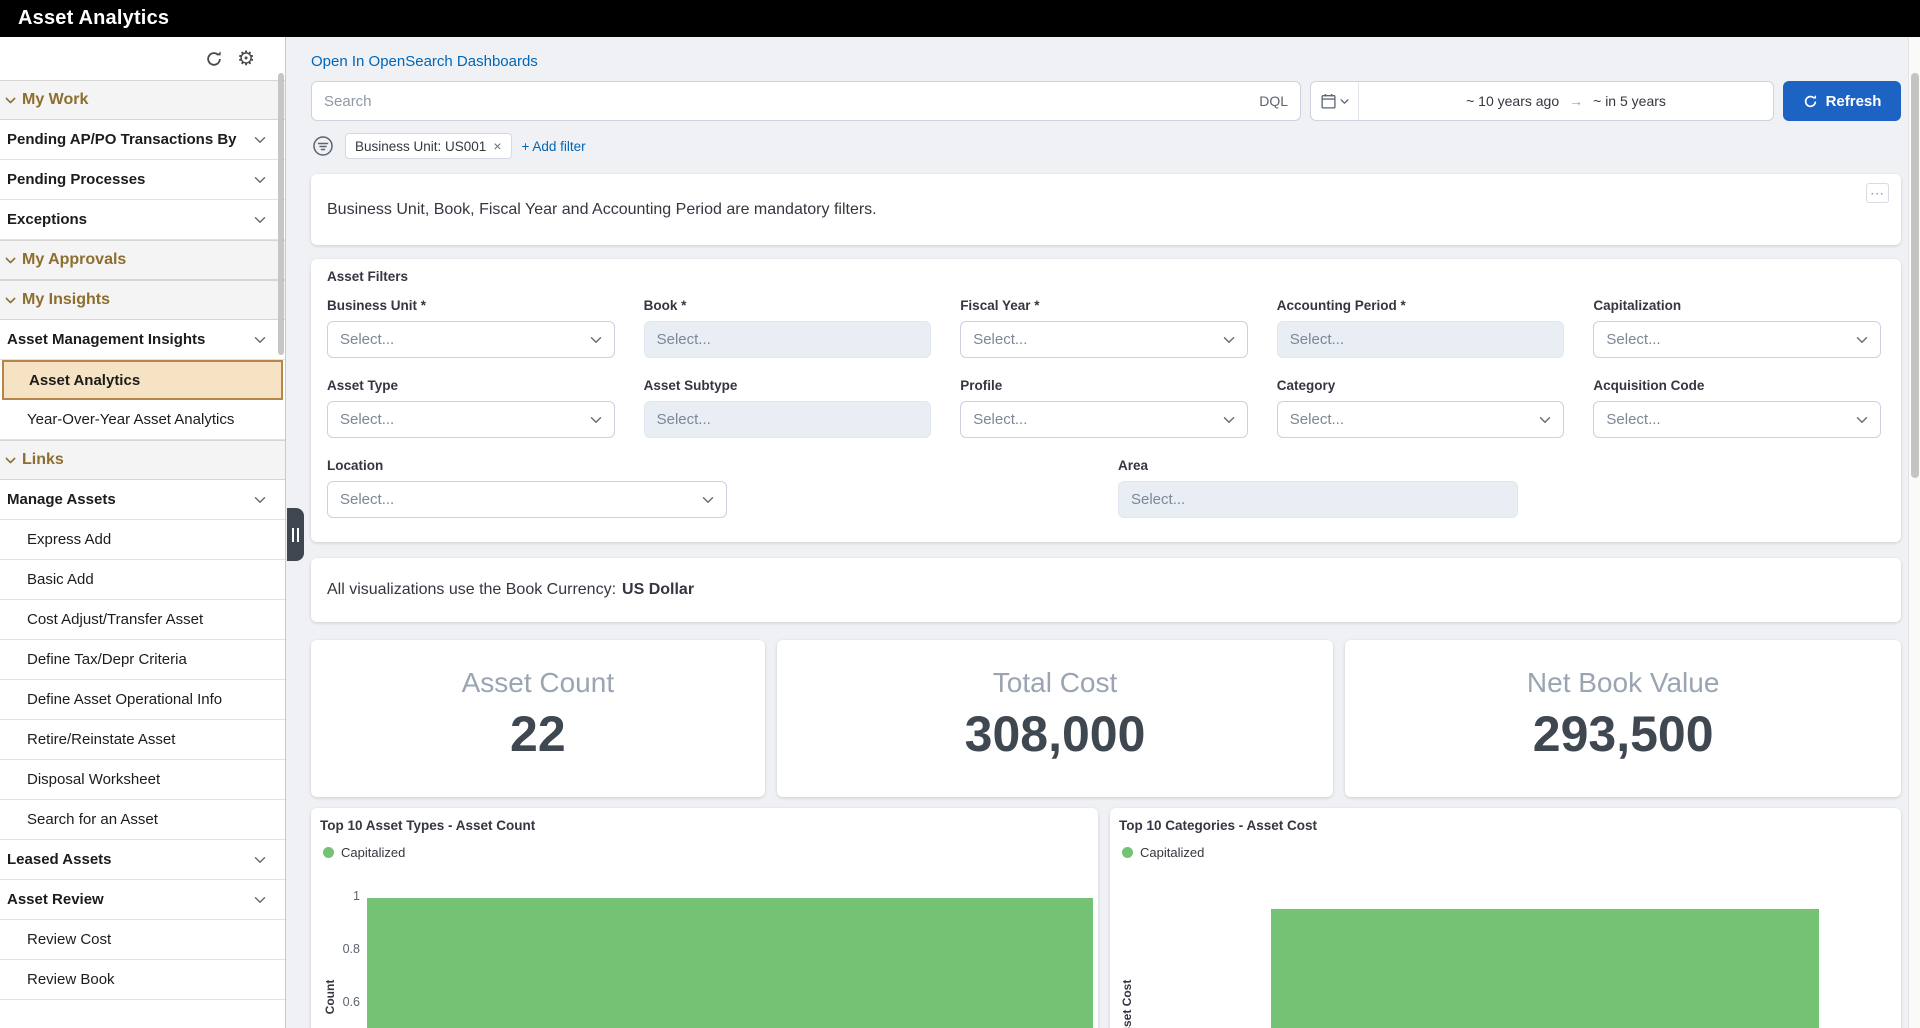 Image resolution: width=1920 pixels, height=1028 pixels. What do you see at coordinates (69, 939) in the screenshot?
I see `item-label: Review Cost` at bounding box center [69, 939].